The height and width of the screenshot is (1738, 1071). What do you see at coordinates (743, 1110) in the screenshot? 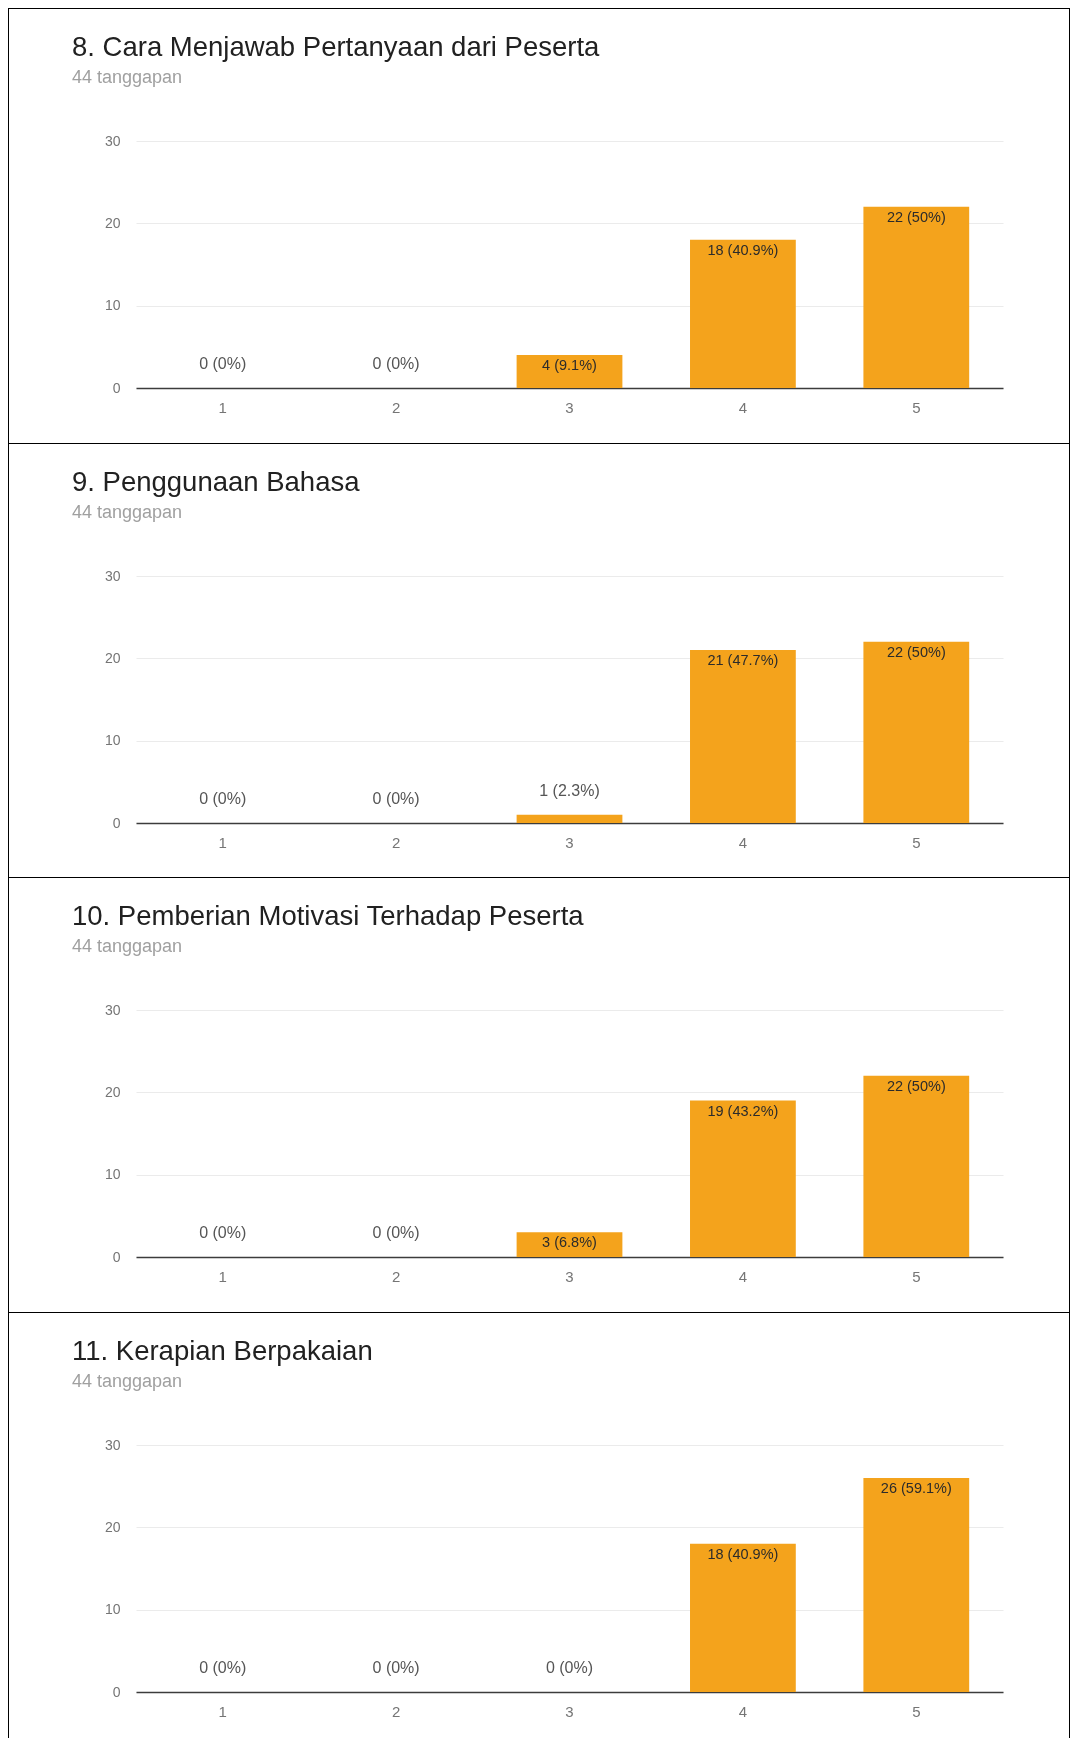
I see `data-label: 19 (43.2%)` at bounding box center [743, 1110].